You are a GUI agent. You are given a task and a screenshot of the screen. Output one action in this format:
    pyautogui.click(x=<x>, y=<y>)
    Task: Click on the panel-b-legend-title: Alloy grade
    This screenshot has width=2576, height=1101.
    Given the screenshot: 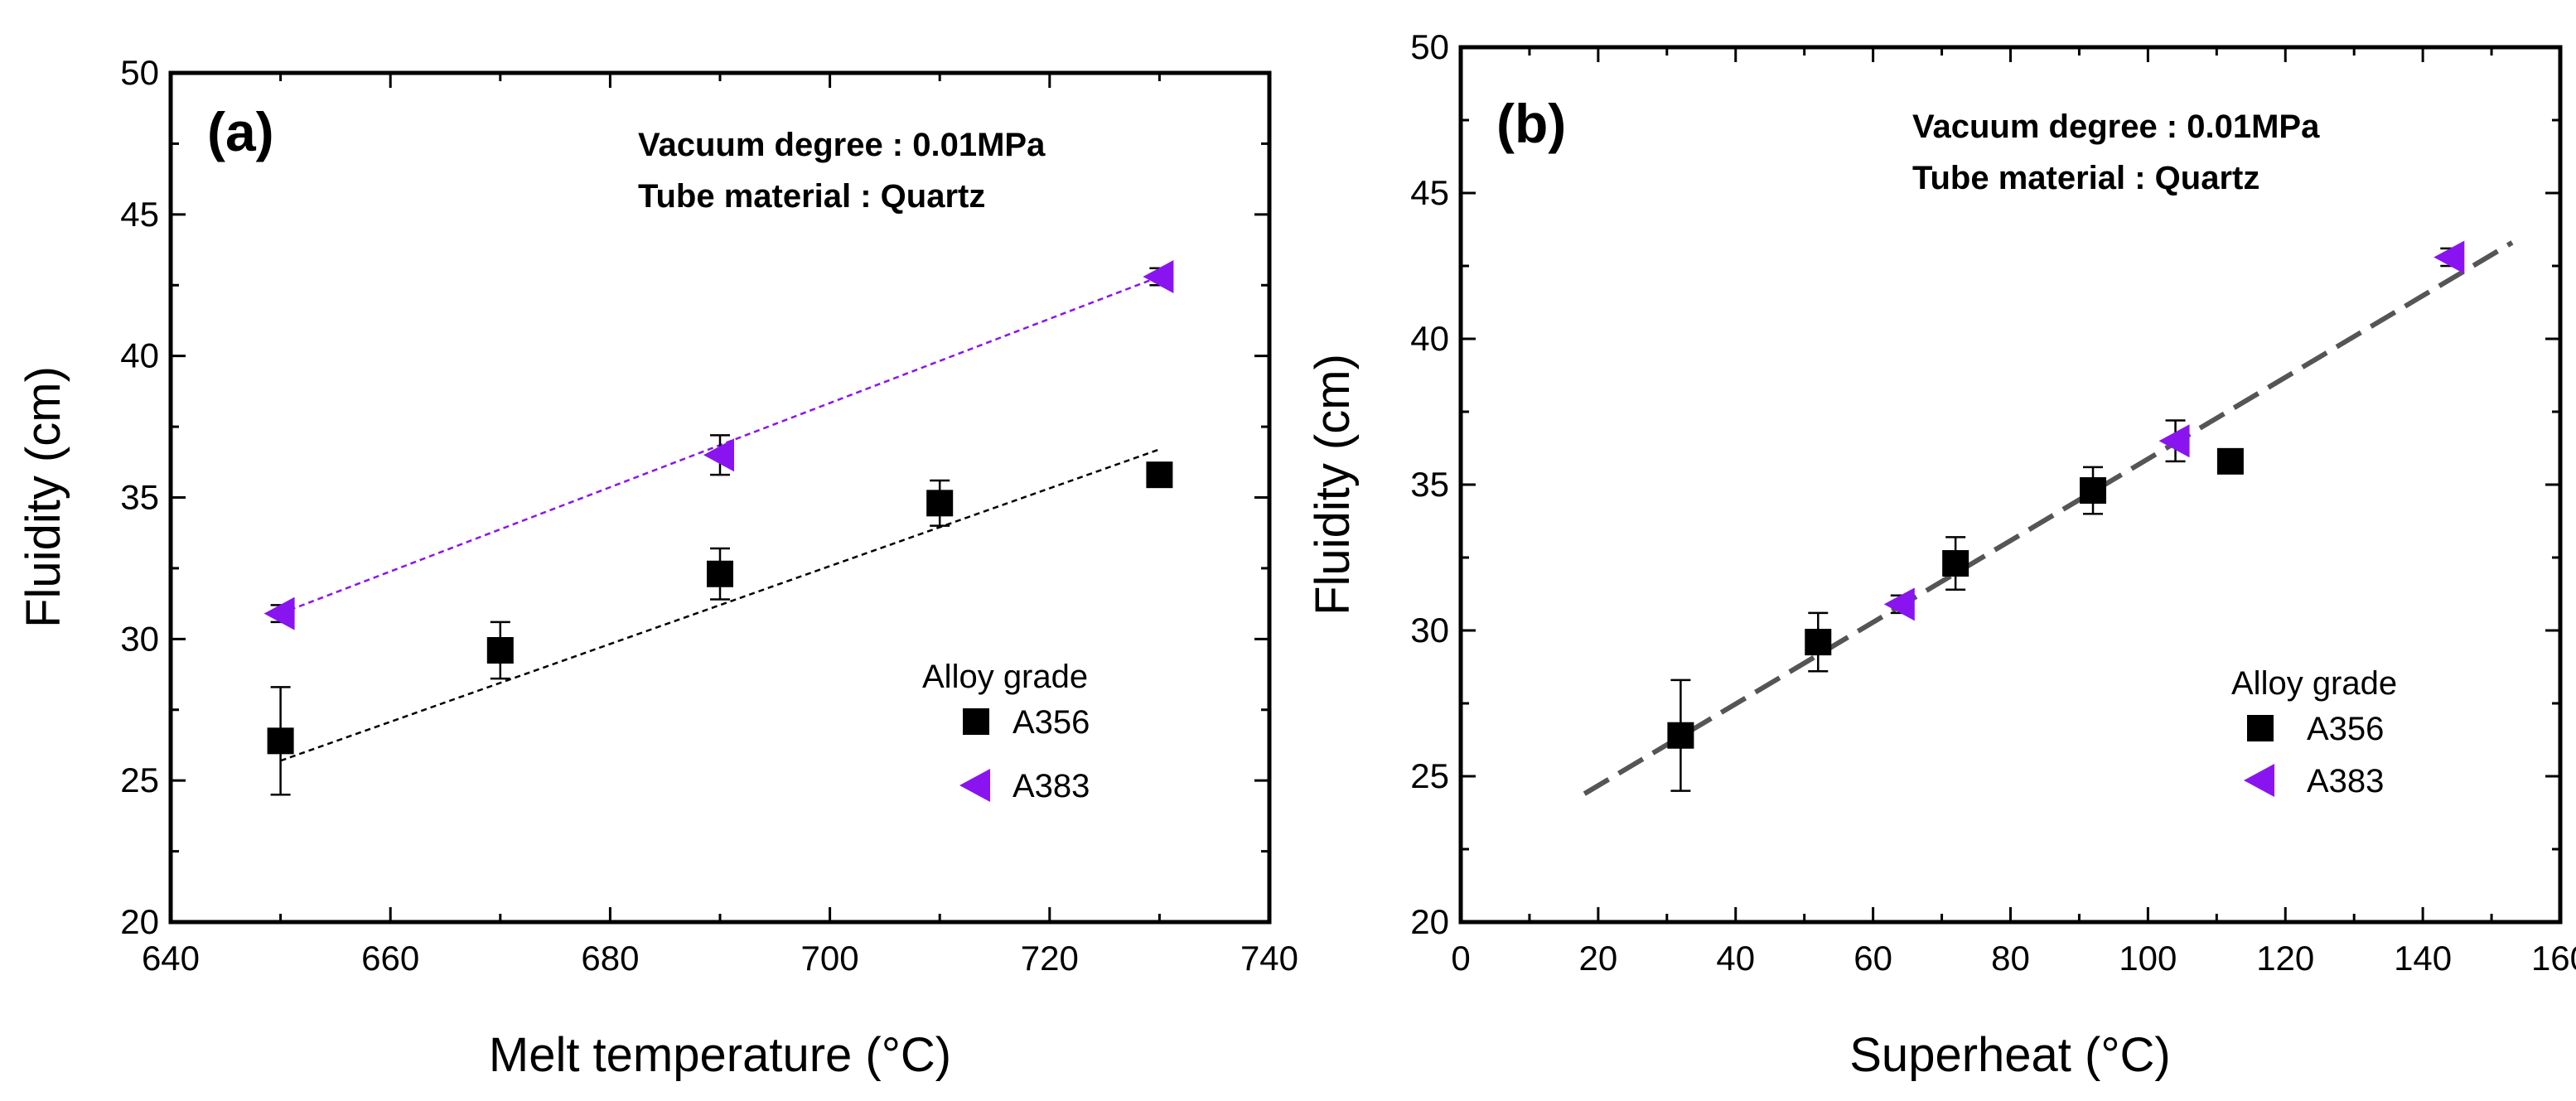 What is the action you would take?
    pyautogui.click(x=2314, y=683)
    